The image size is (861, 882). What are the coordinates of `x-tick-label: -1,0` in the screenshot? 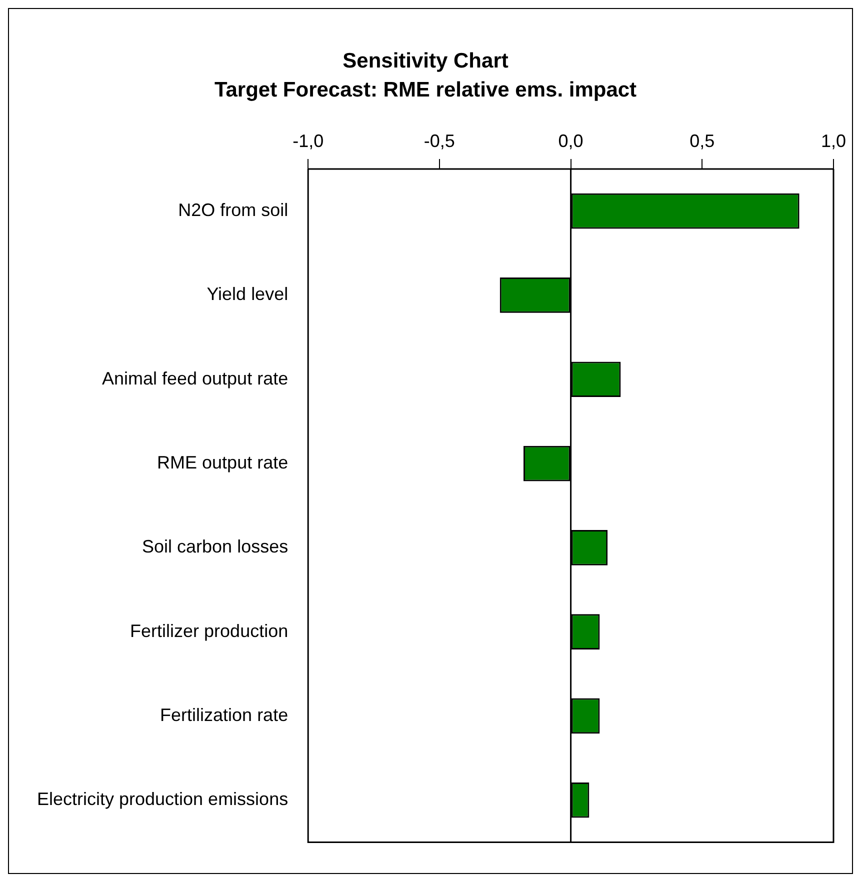 It's located at (308, 141).